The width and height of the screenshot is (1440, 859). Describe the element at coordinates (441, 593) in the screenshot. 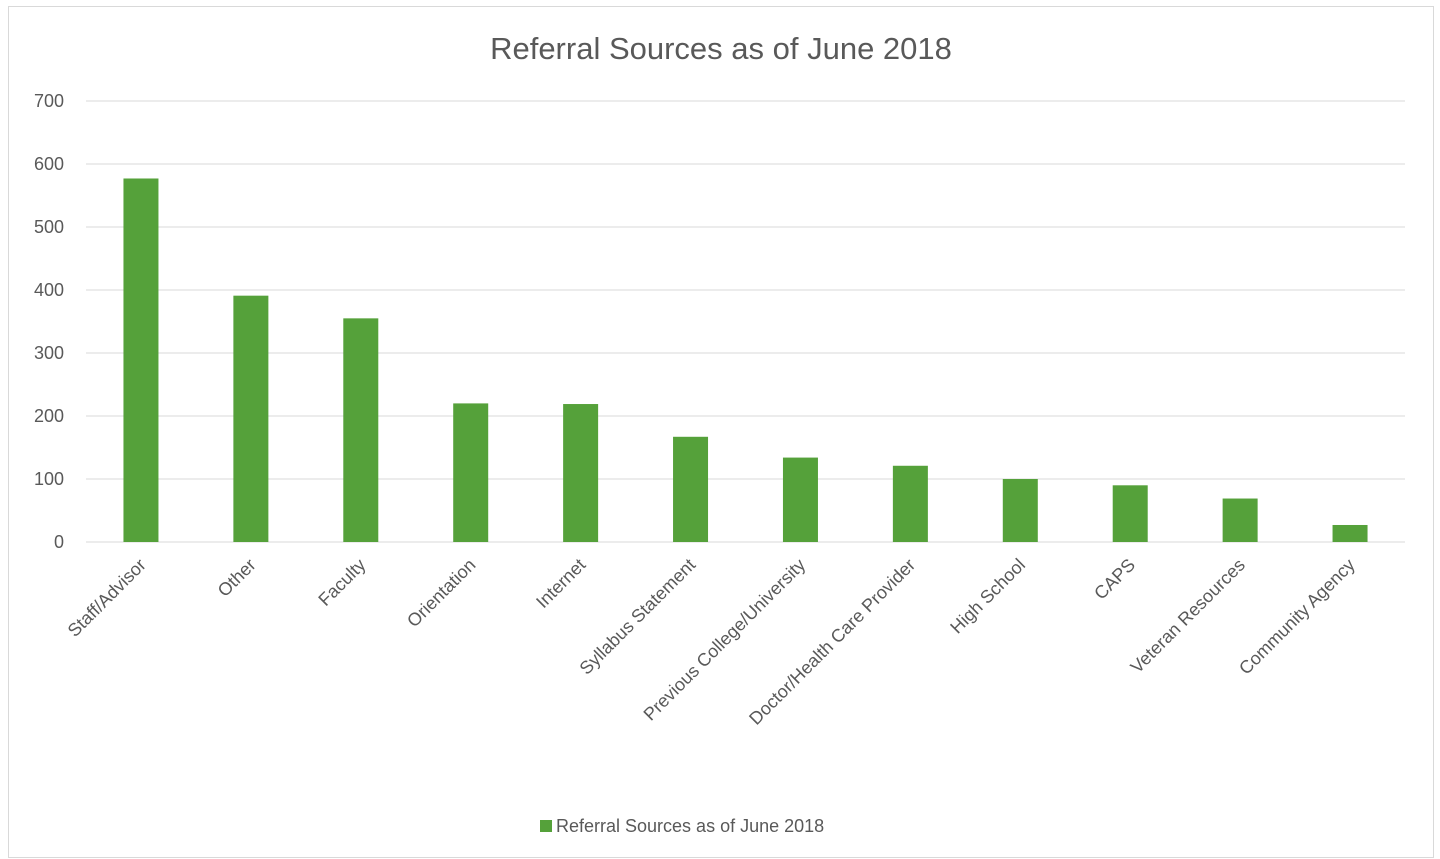

I see `x-category-label: Orientation` at that location.